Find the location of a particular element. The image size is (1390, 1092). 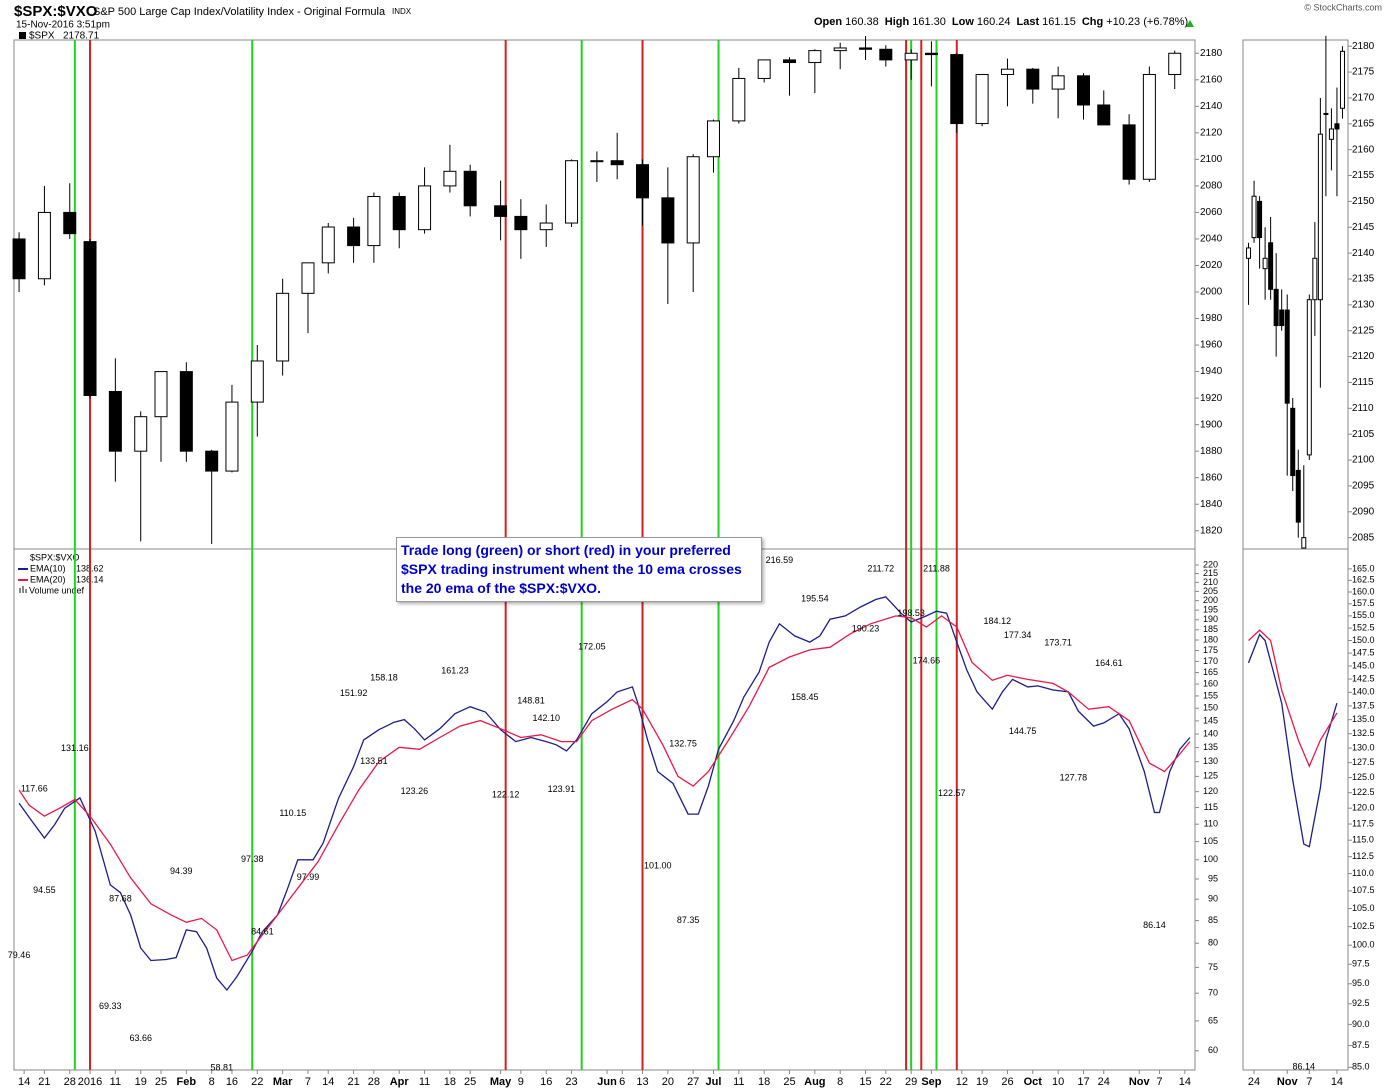

x-tick-label: 20 is located at coordinates (668, 1082).